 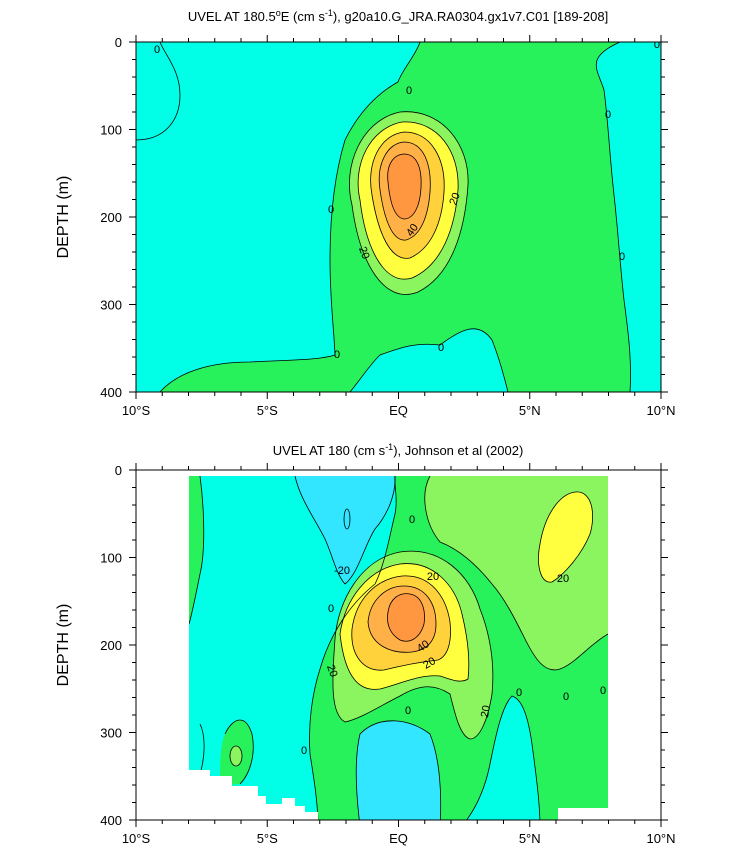 I want to click on bottom-fill-west-pos, so click(x=196, y=550).